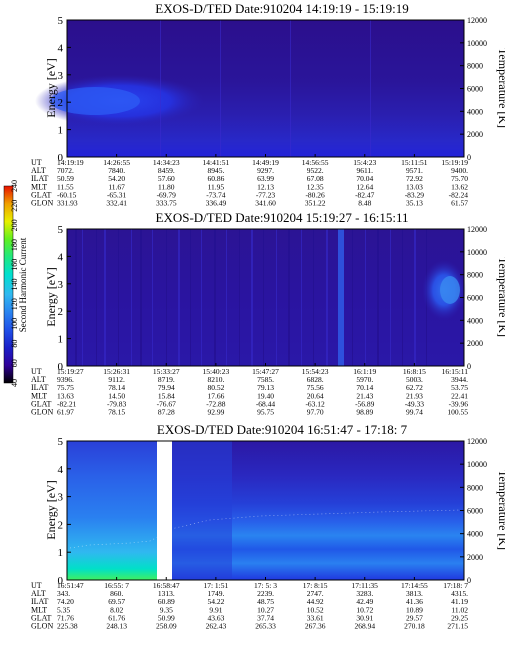 This screenshot has height=649, width=505. Describe the element at coordinates (414, 609) in the screenshot. I see `orbit-cell: 10.89` at that location.